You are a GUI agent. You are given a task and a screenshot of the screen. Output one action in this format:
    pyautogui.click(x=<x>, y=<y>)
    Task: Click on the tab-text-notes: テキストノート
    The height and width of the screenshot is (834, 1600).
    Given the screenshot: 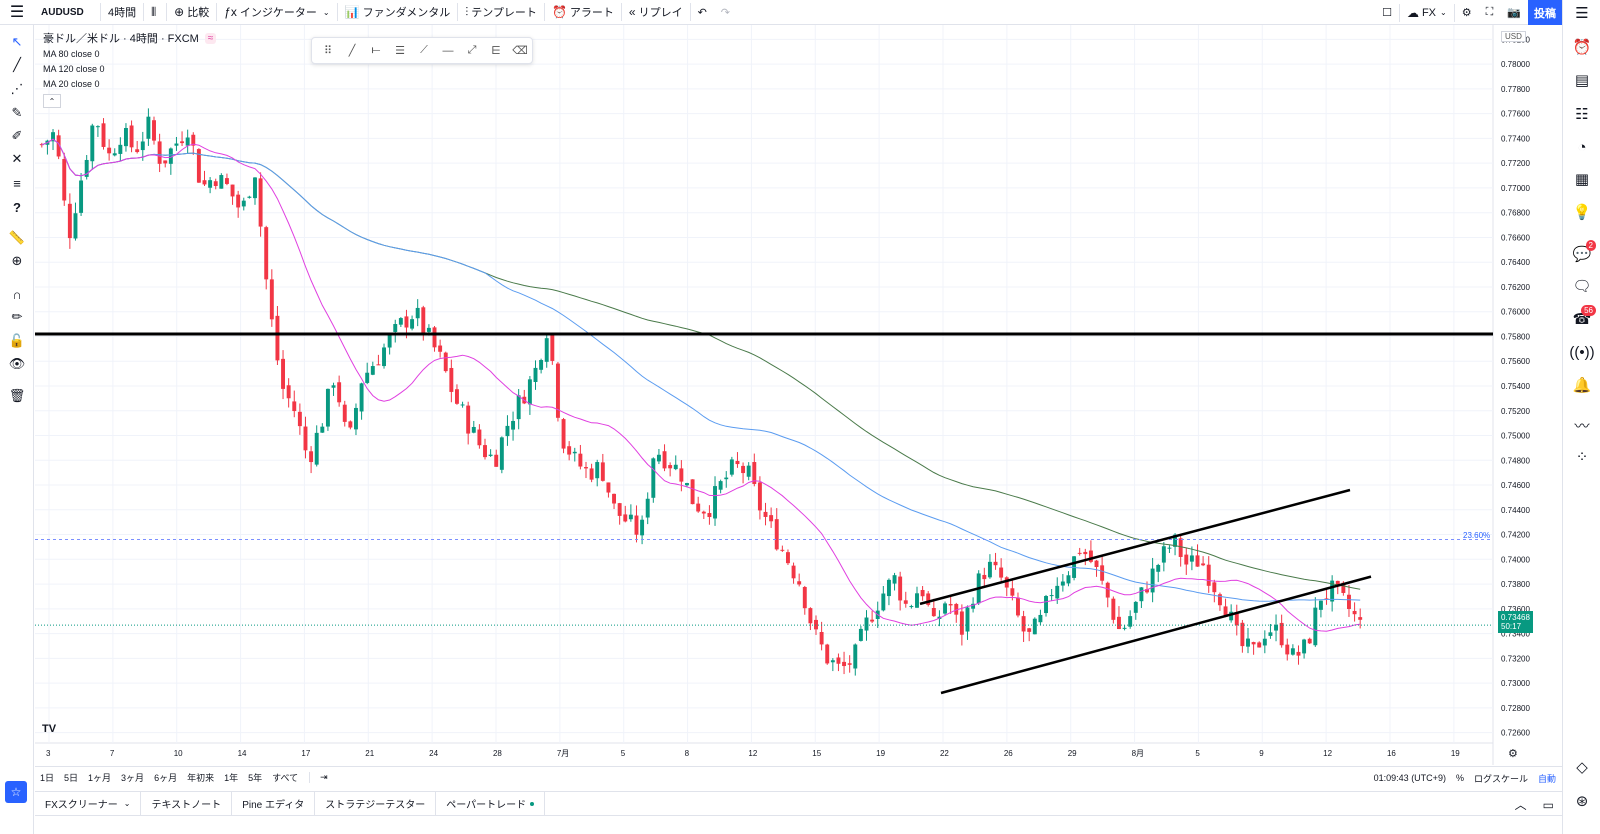 What is the action you would take?
    pyautogui.click(x=187, y=803)
    